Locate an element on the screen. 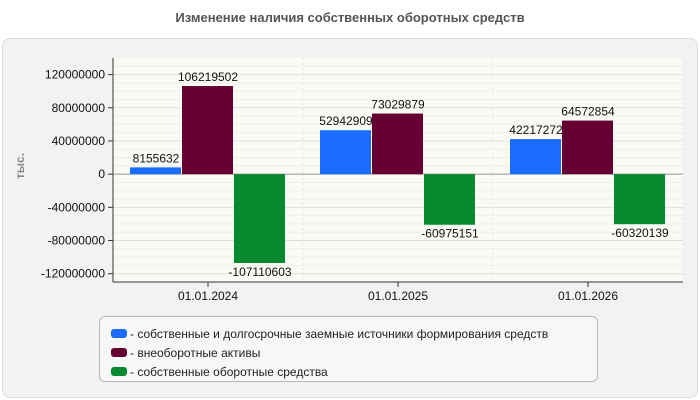 The image size is (700, 400). data-label: -107110603 is located at coordinates (259, 272).